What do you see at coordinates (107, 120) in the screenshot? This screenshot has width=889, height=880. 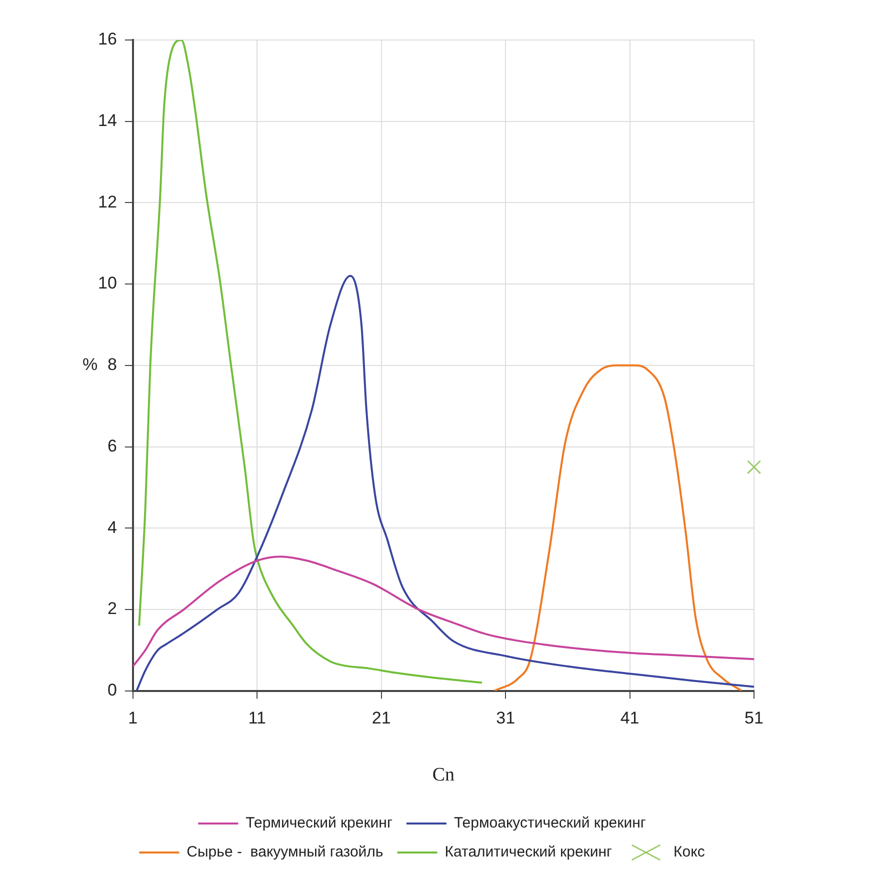 I see `y-tick-label: 14` at bounding box center [107, 120].